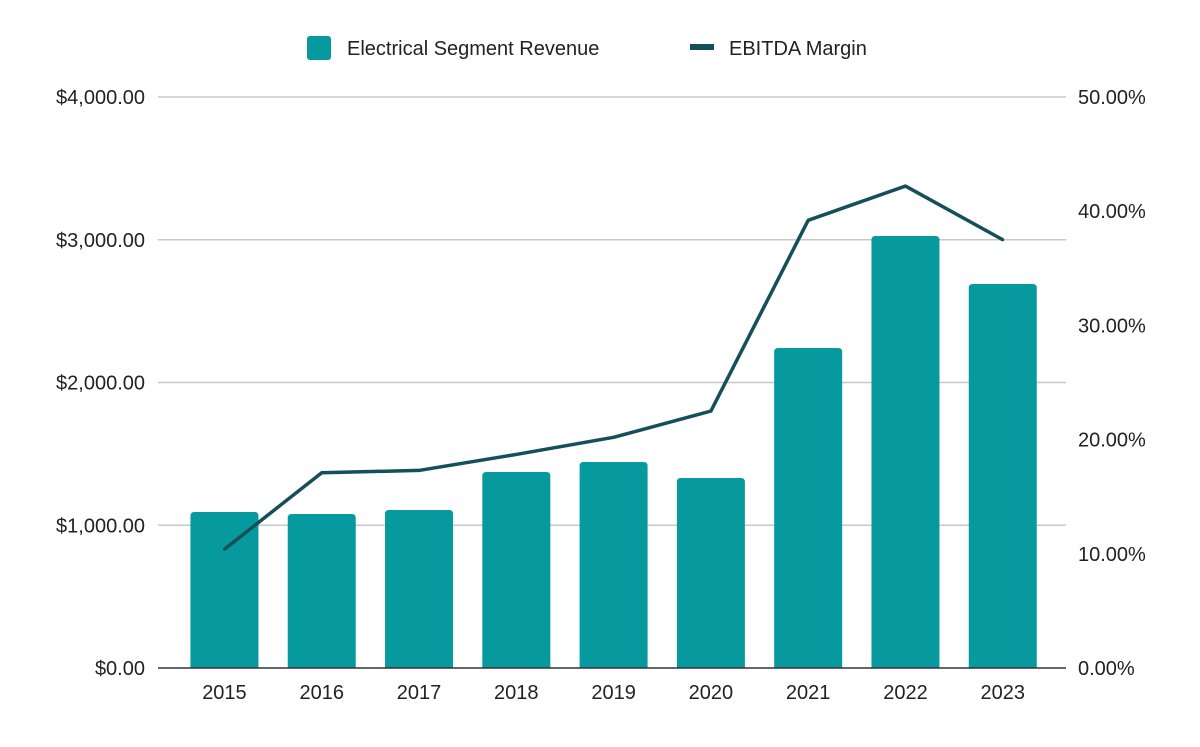 The width and height of the screenshot is (1200, 747). I want to click on x-axis-tick-label: 2019, so click(613, 693).